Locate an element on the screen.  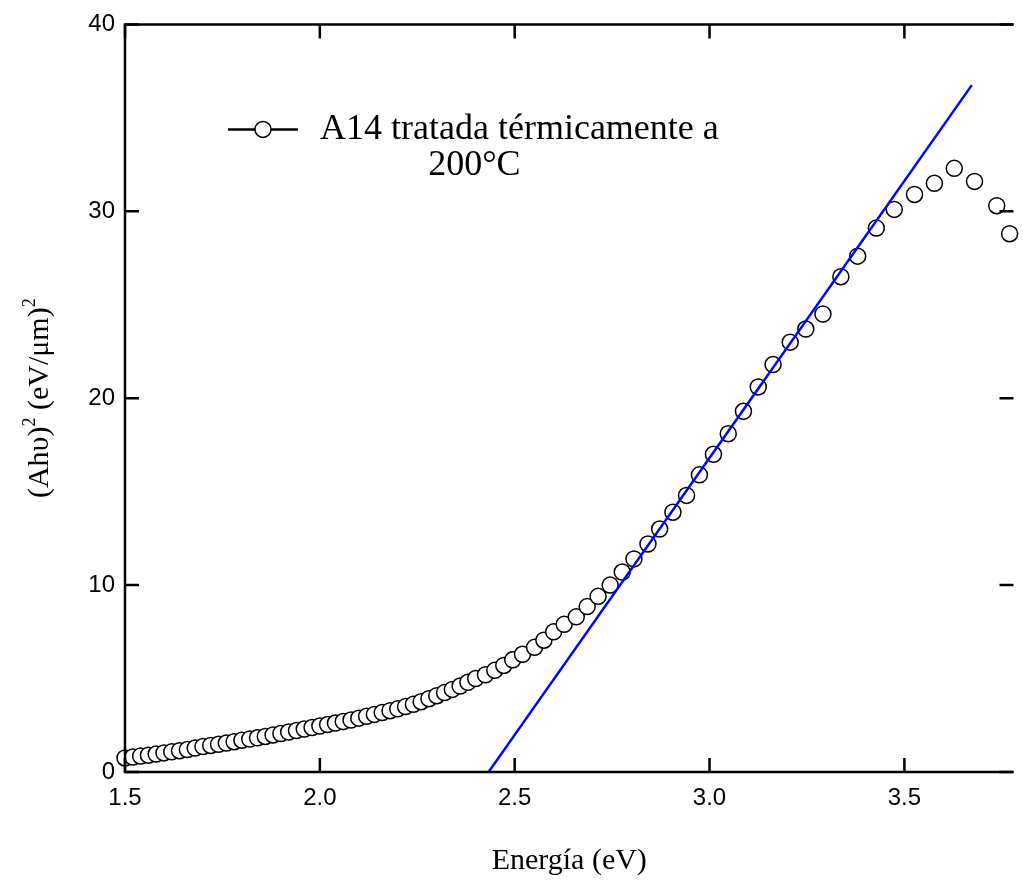
y-tick-label: 30 is located at coordinates (101, 209).